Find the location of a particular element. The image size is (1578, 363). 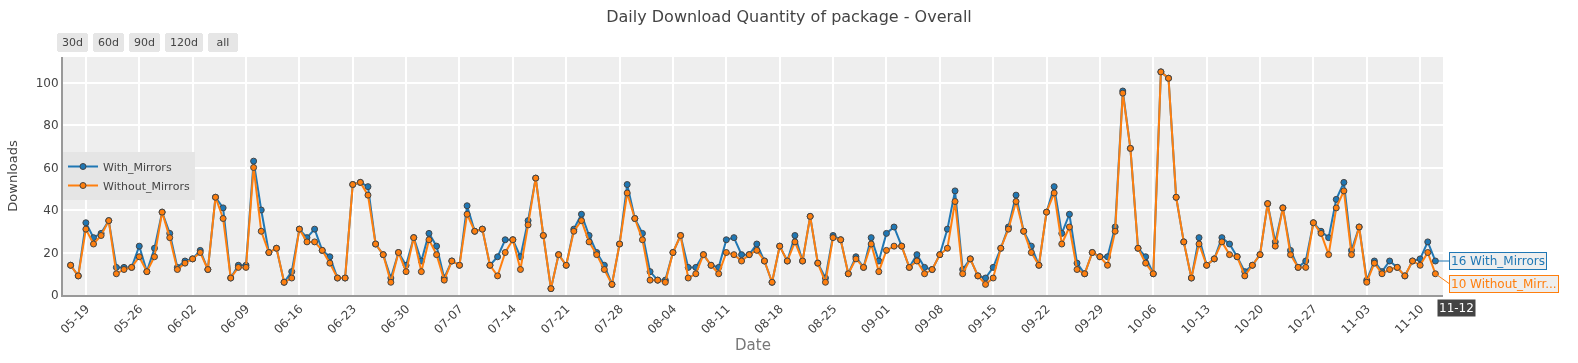

text: 11-12 is located at coordinates (1456, 308).